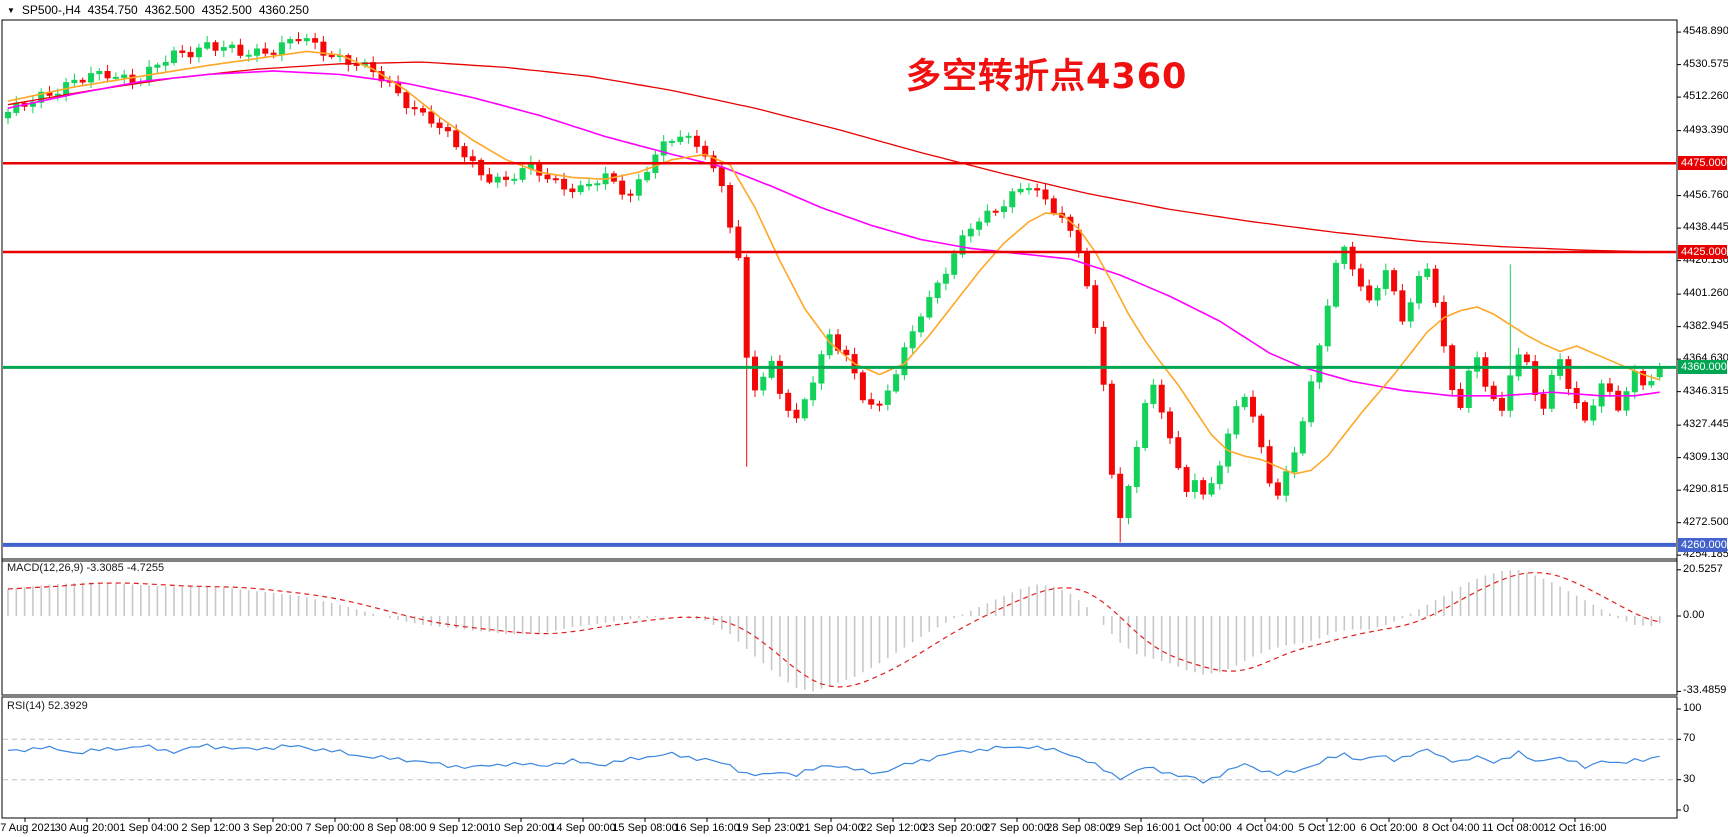 The image size is (1728, 837). Describe the element at coordinates (67, 706) in the screenshot. I see `rsi-value: 52.3929` at that location.